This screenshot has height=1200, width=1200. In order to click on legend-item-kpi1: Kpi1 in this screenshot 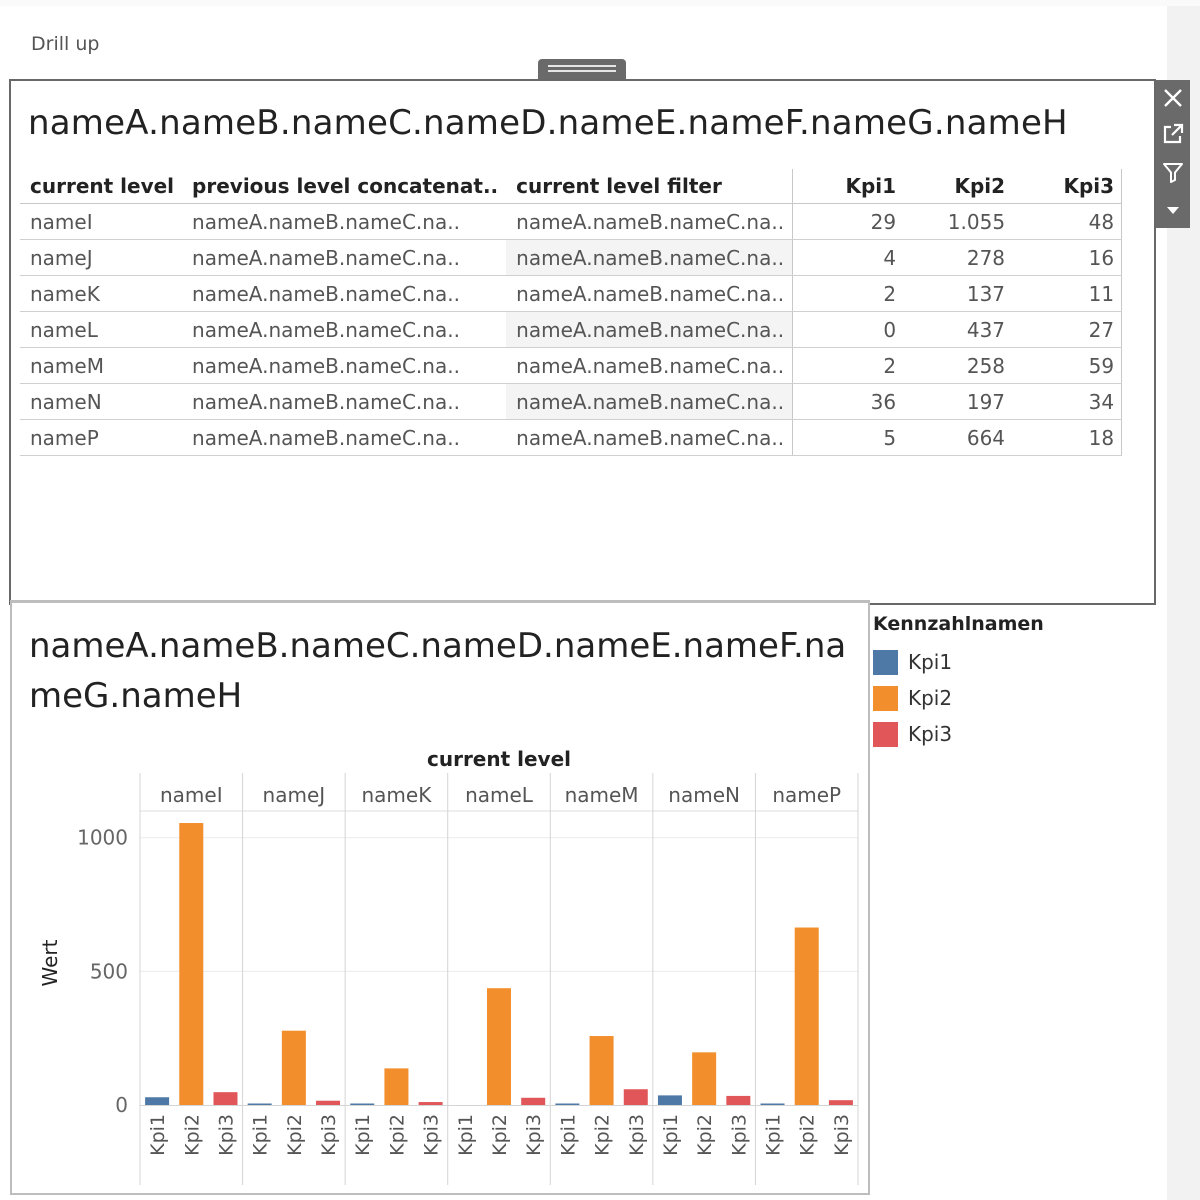, I will do `click(958, 662)`.